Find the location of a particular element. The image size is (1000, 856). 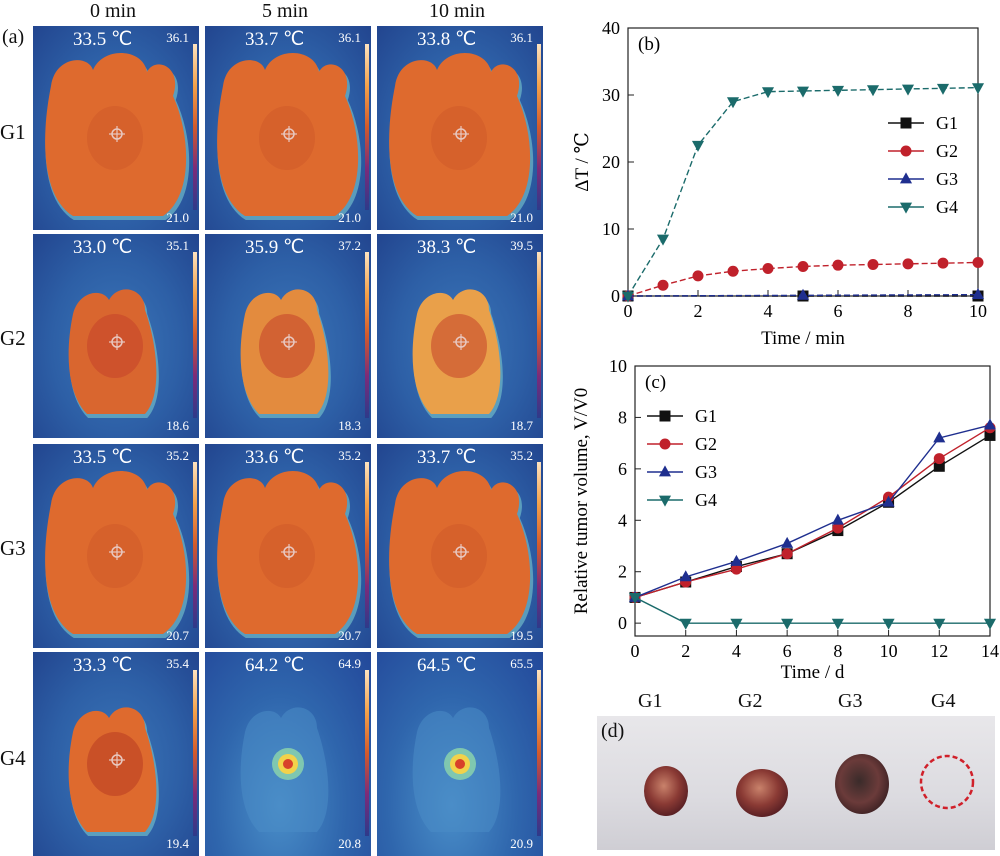

column-label-10min: 10 min is located at coordinates (457, 11).